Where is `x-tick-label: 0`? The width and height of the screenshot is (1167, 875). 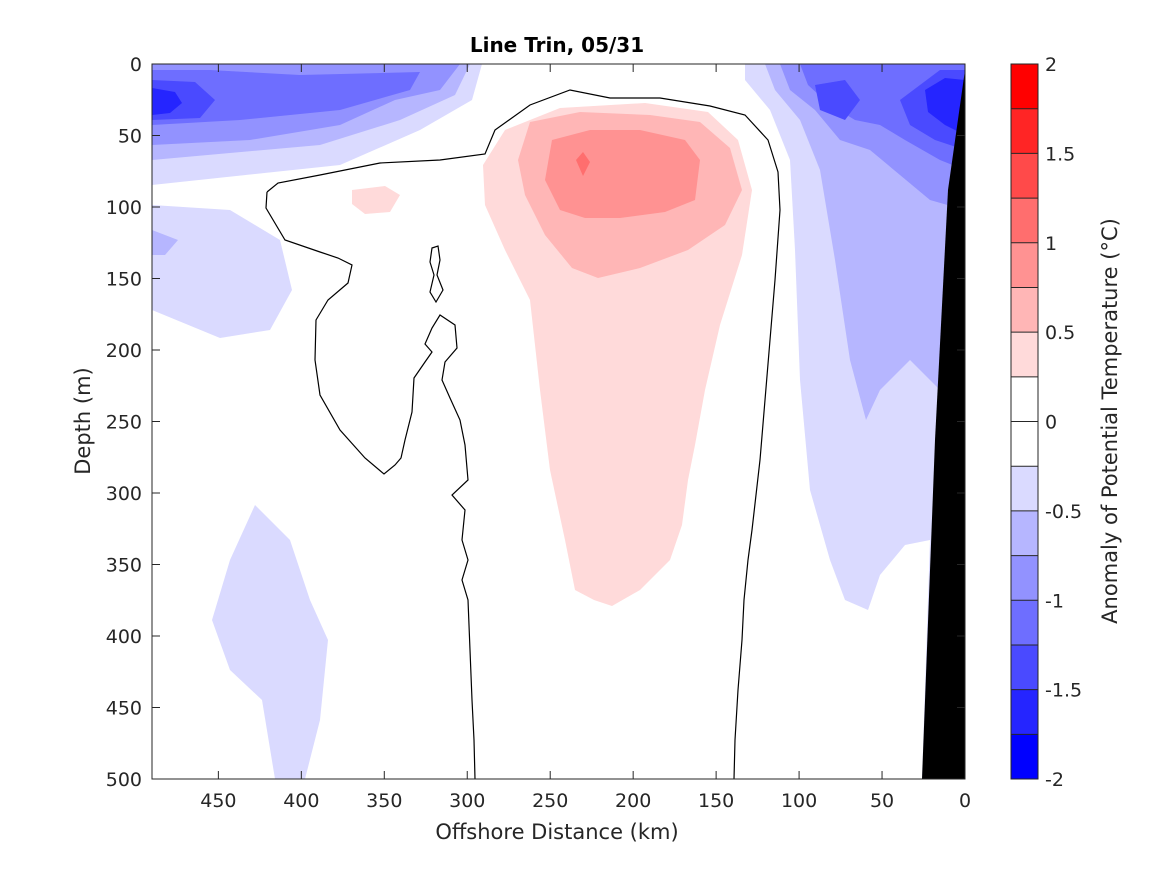 x-tick-label: 0 is located at coordinates (965, 801).